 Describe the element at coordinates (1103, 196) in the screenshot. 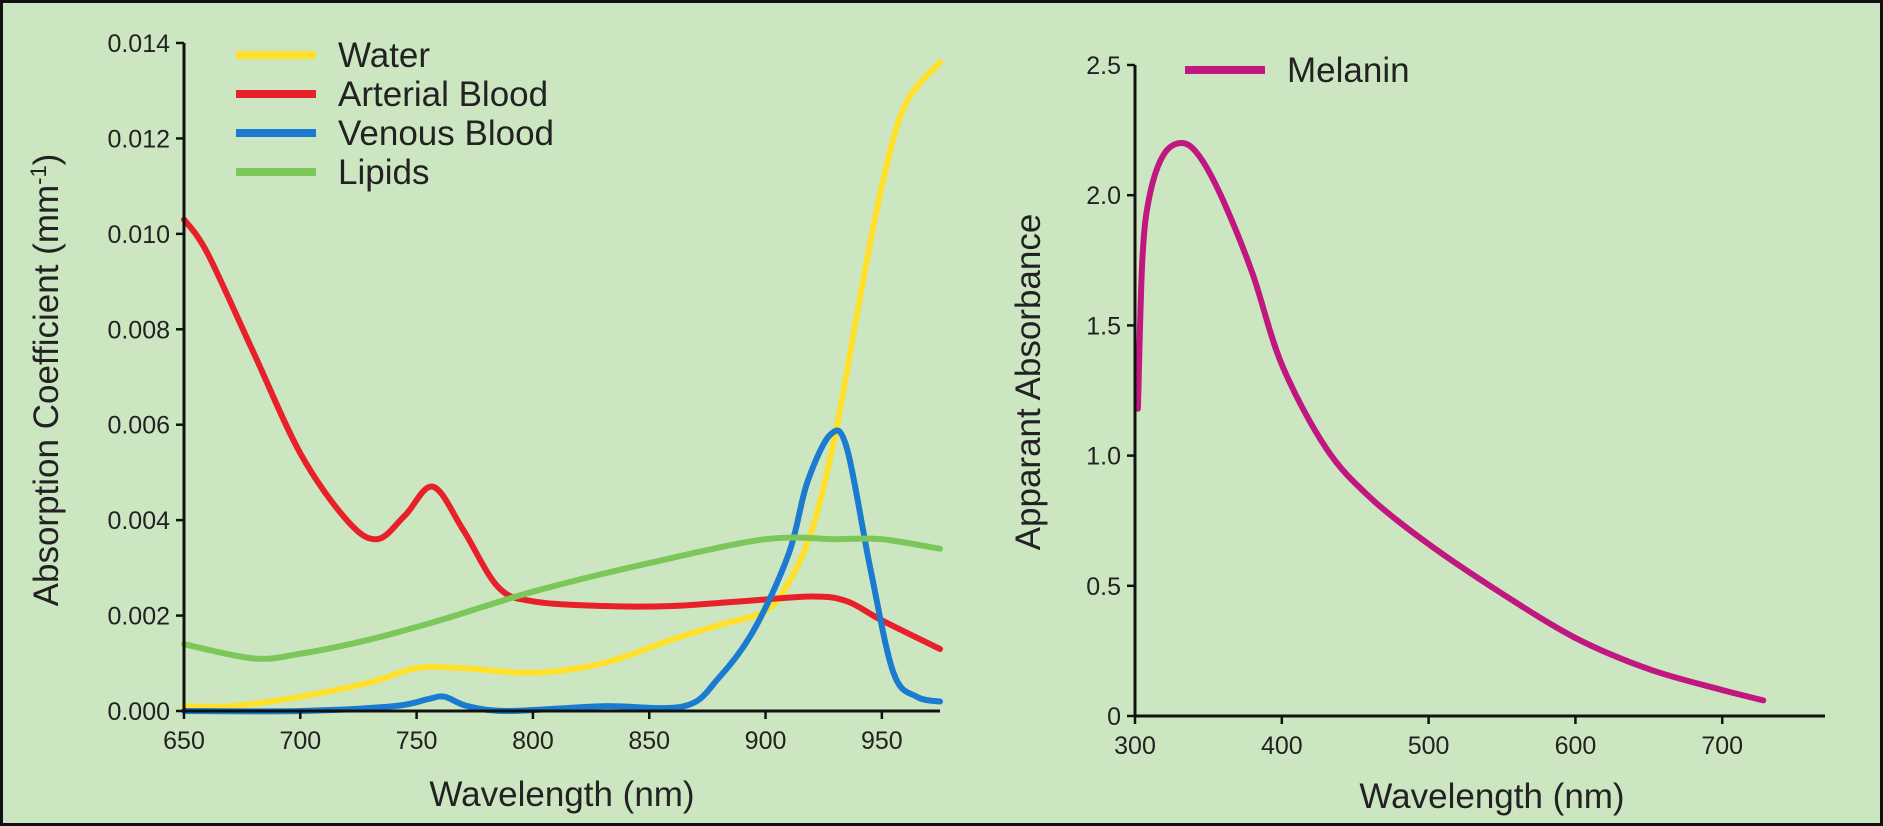

I see `y-tick-label: 2.0` at that location.